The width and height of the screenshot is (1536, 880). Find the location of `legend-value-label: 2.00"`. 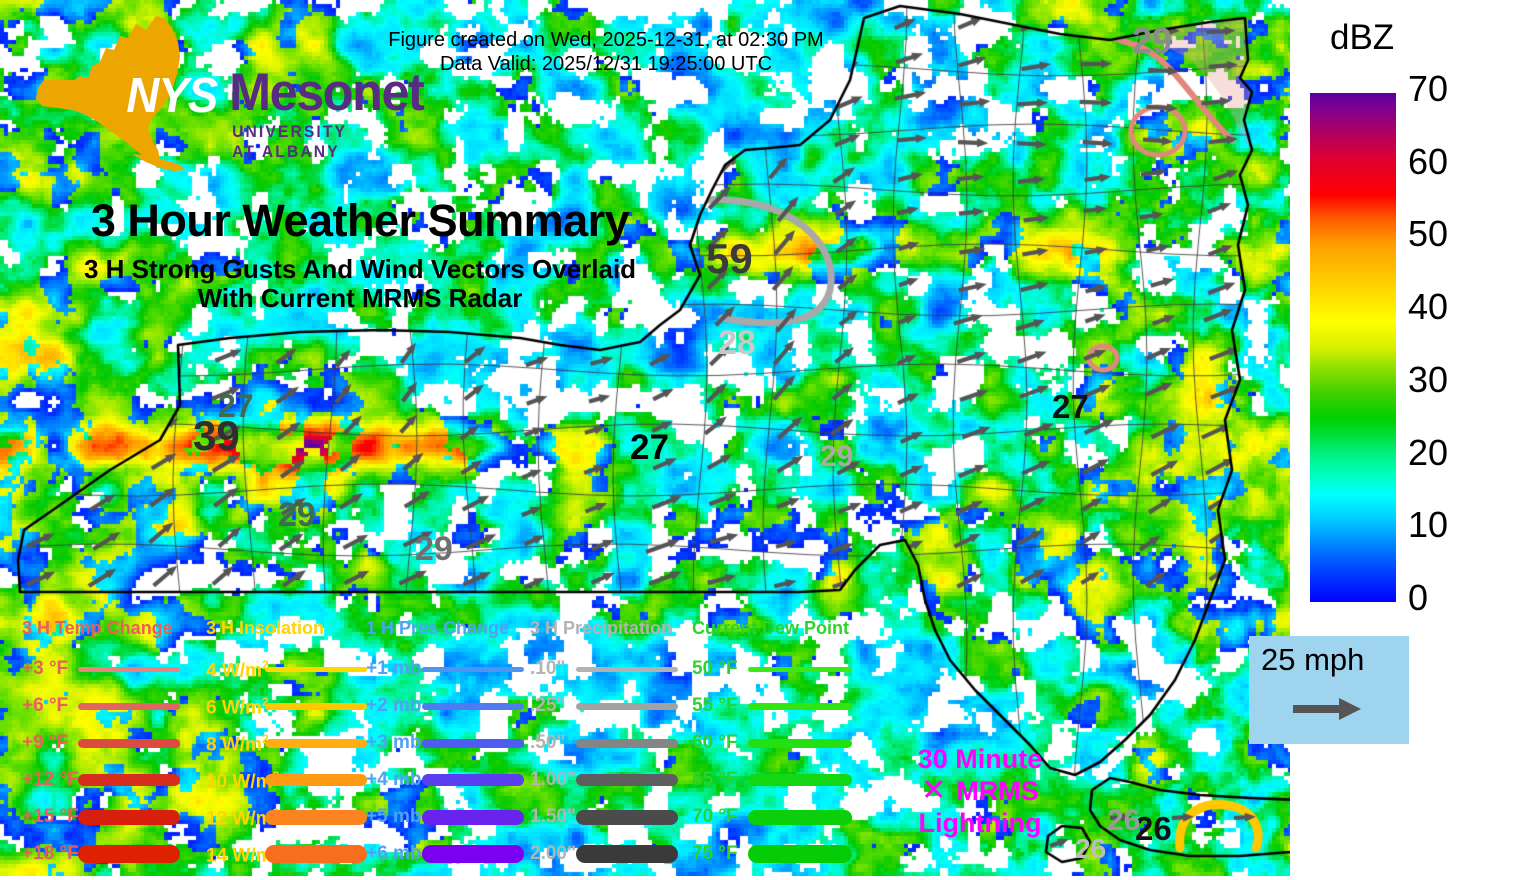

legend-value-label: 2.00" is located at coordinates (553, 853).